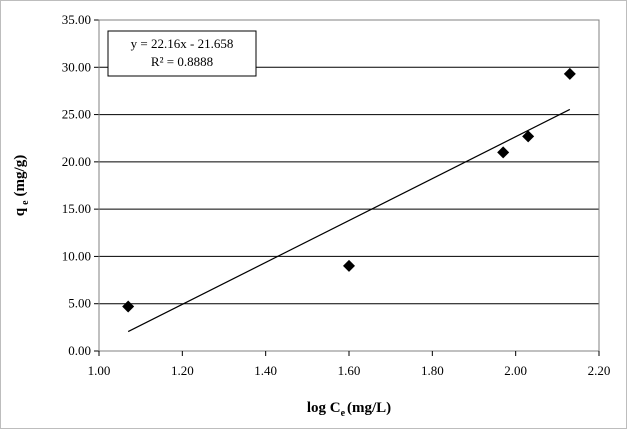 This screenshot has height=429, width=627. What do you see at coordinates (20, 176) in the screenshot?
I see `y-axis-title-unit: (mg/g)` at bounding box center [20, 176].